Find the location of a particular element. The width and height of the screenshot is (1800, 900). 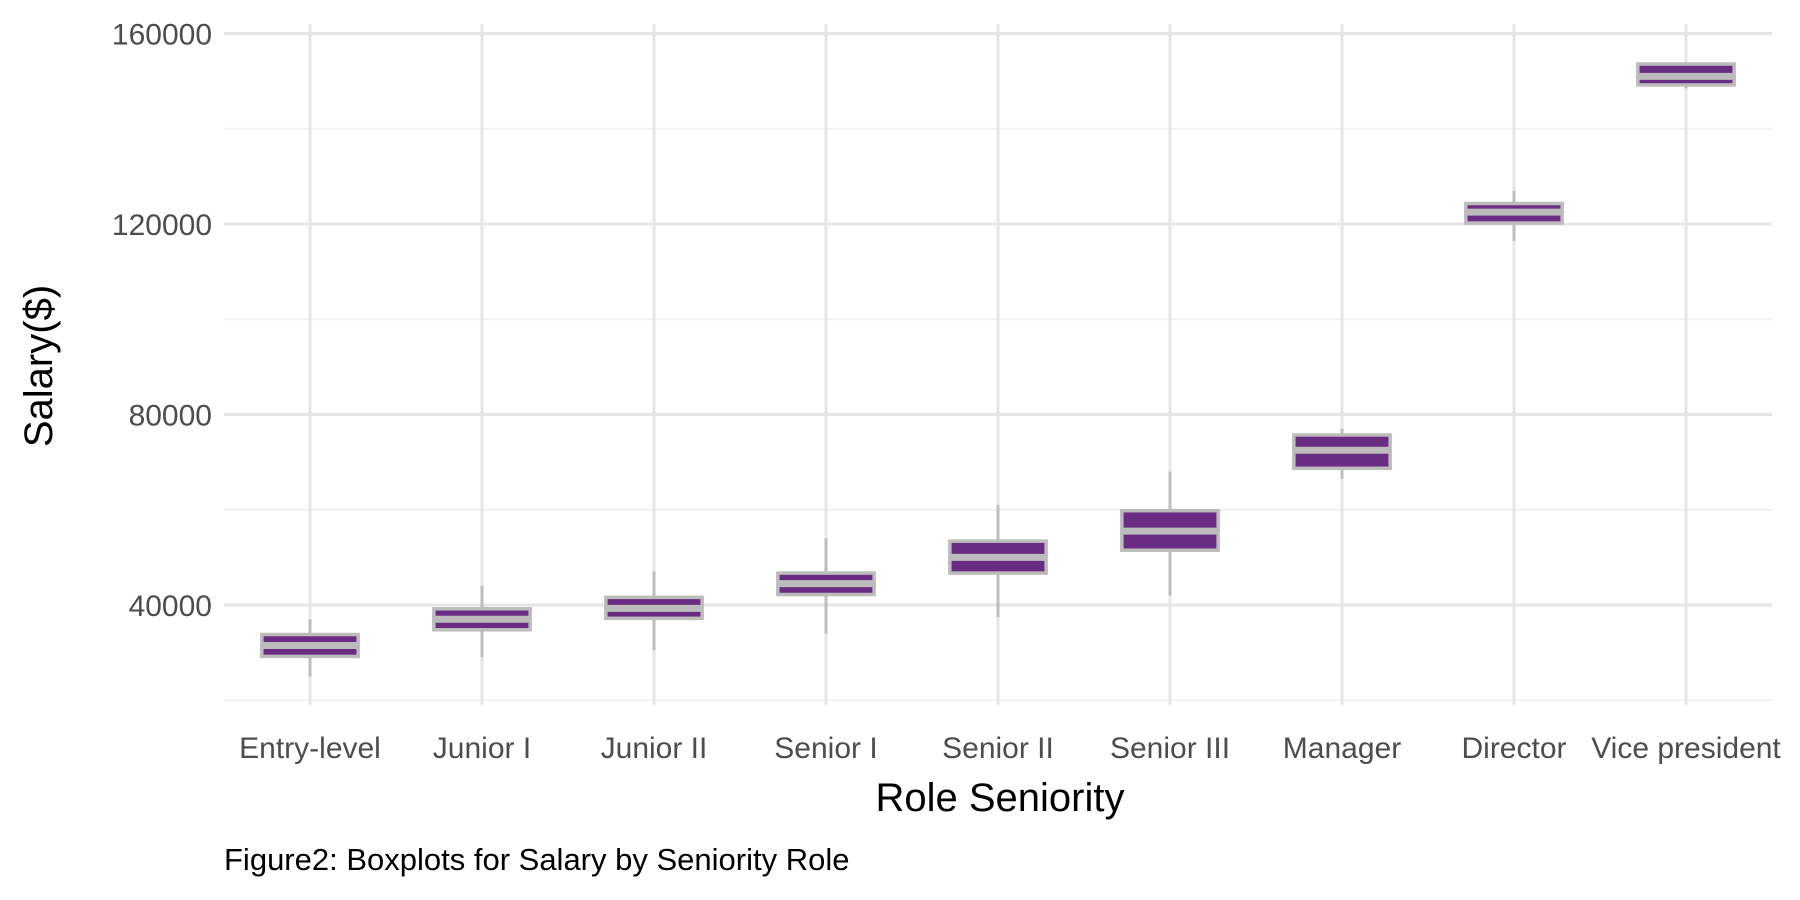

x-axis-title: Role Seniority is located at coordinates (999, 798).